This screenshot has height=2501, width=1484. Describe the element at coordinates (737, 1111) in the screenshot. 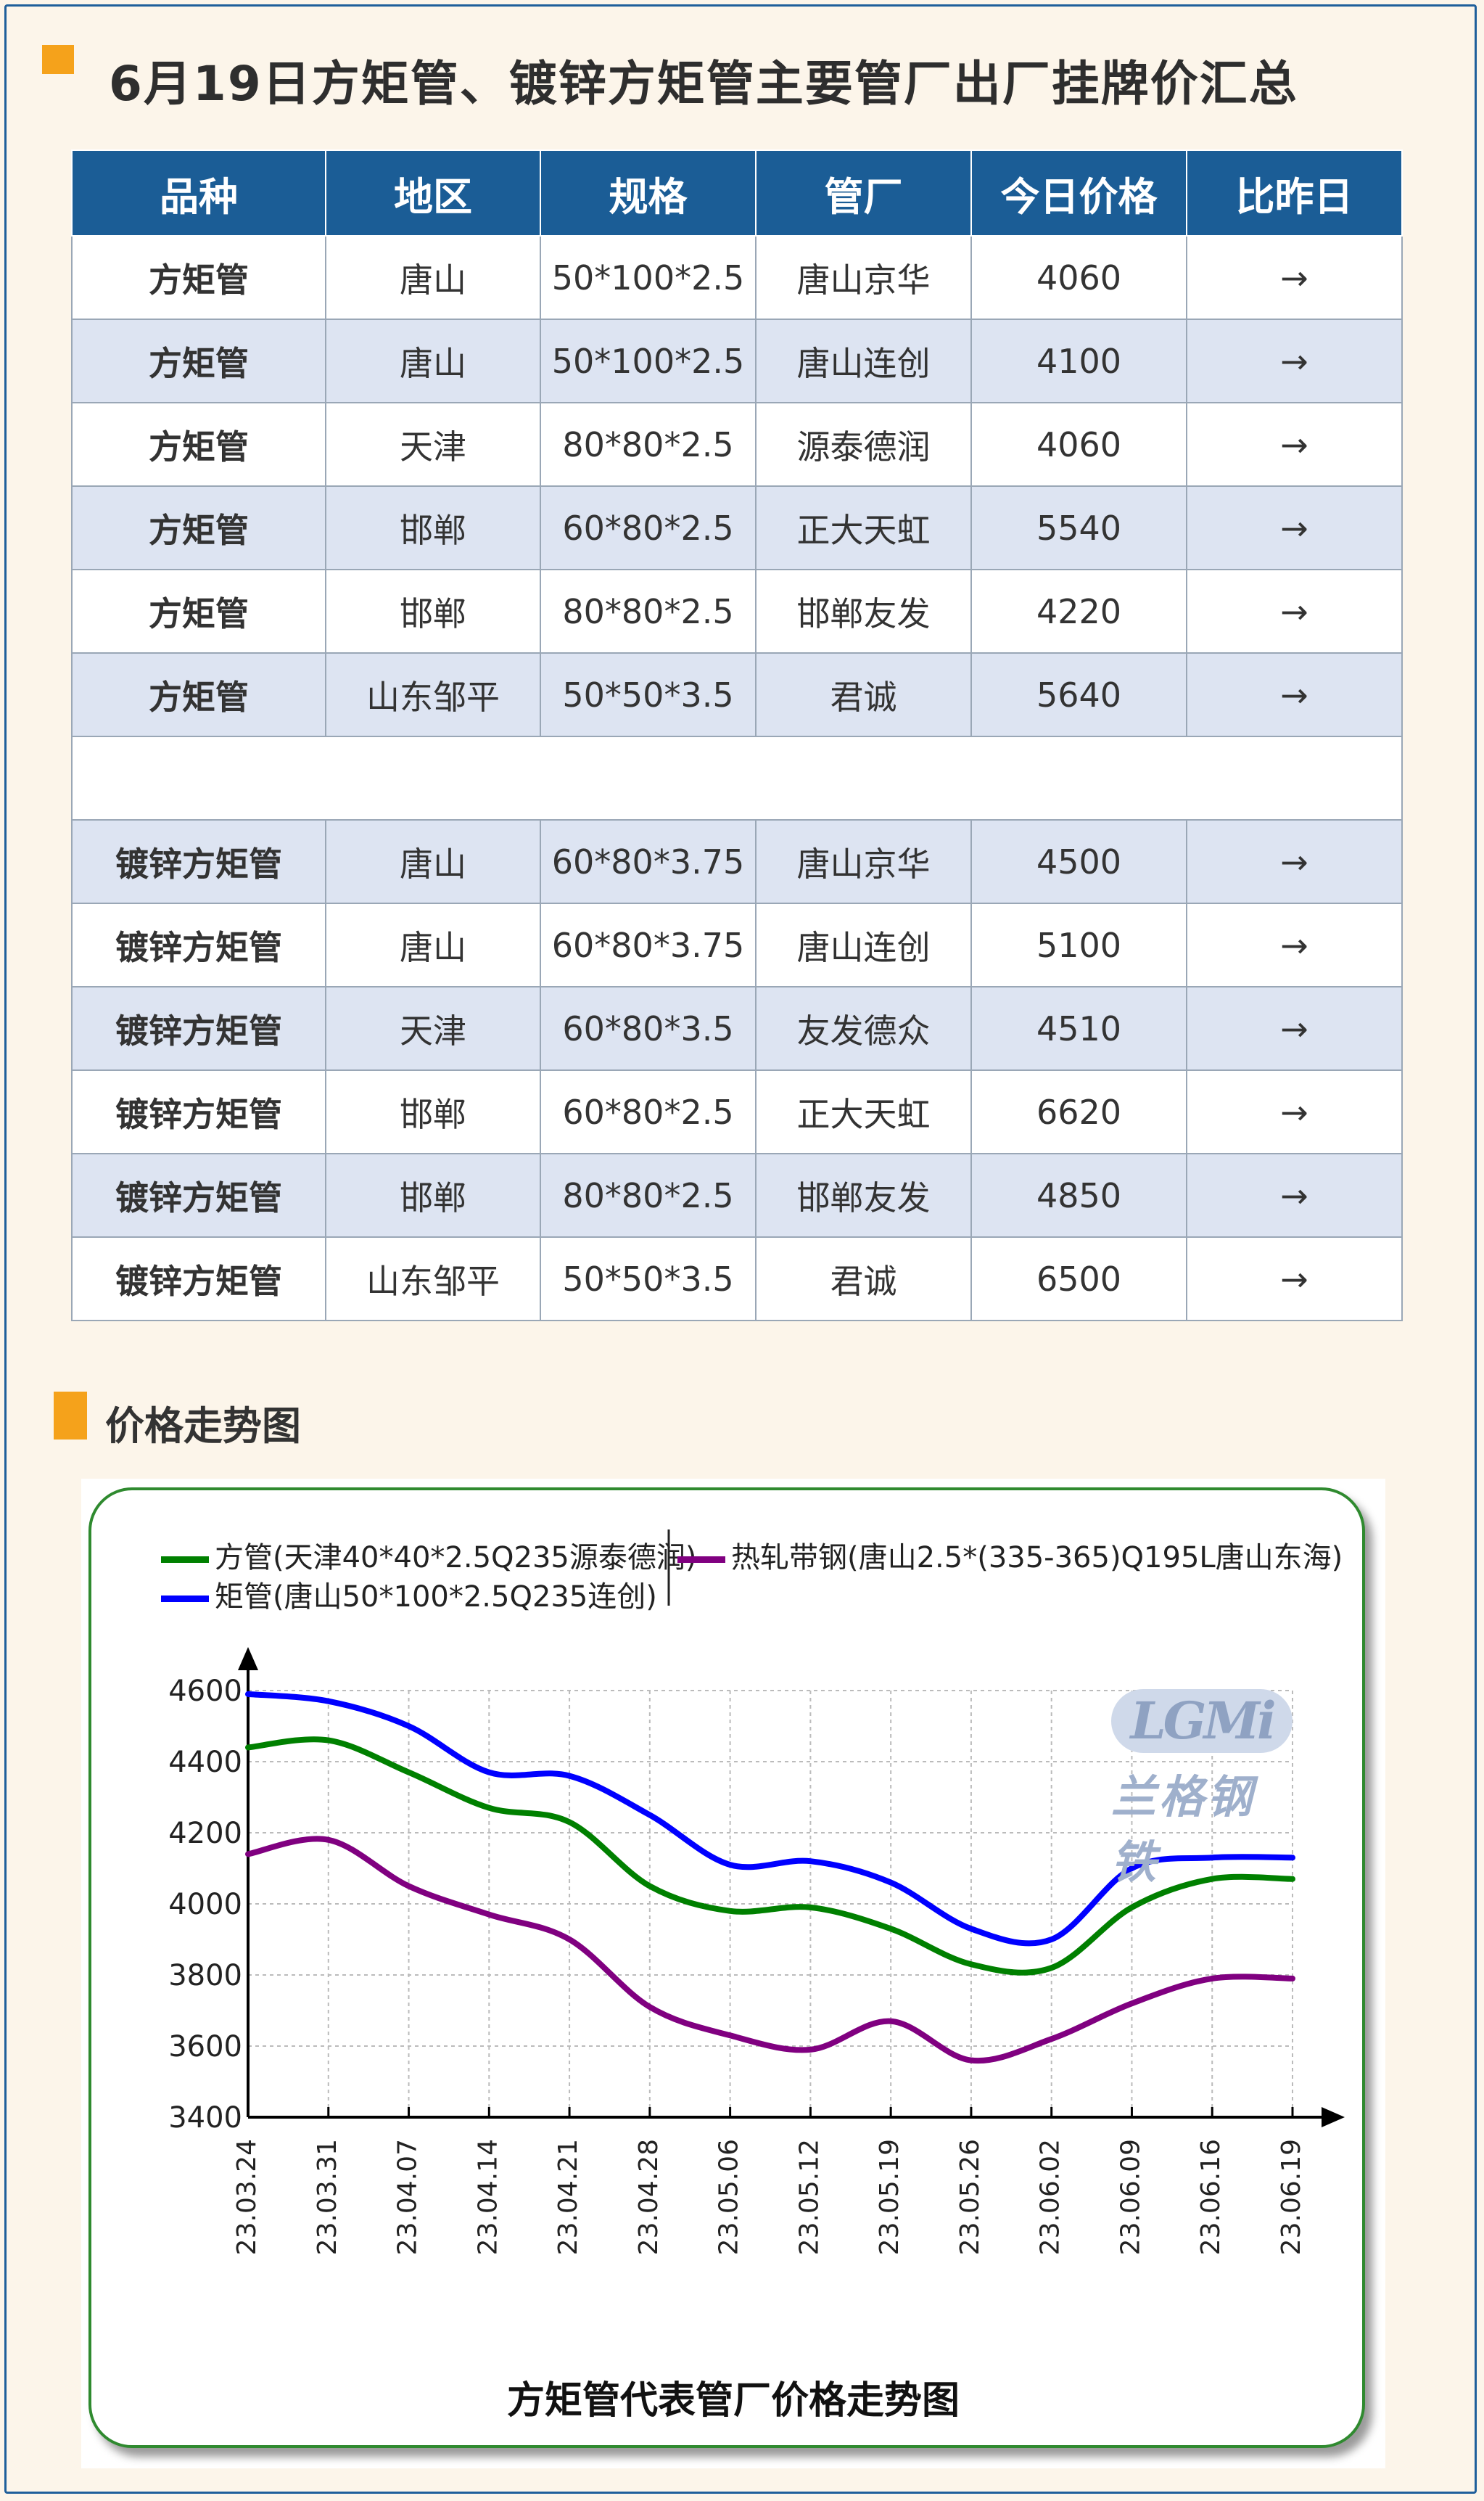

I see `table-row: 镀锌方矩管 邯郸 60*80*2.5 正大天虹 6620 →` at that location.